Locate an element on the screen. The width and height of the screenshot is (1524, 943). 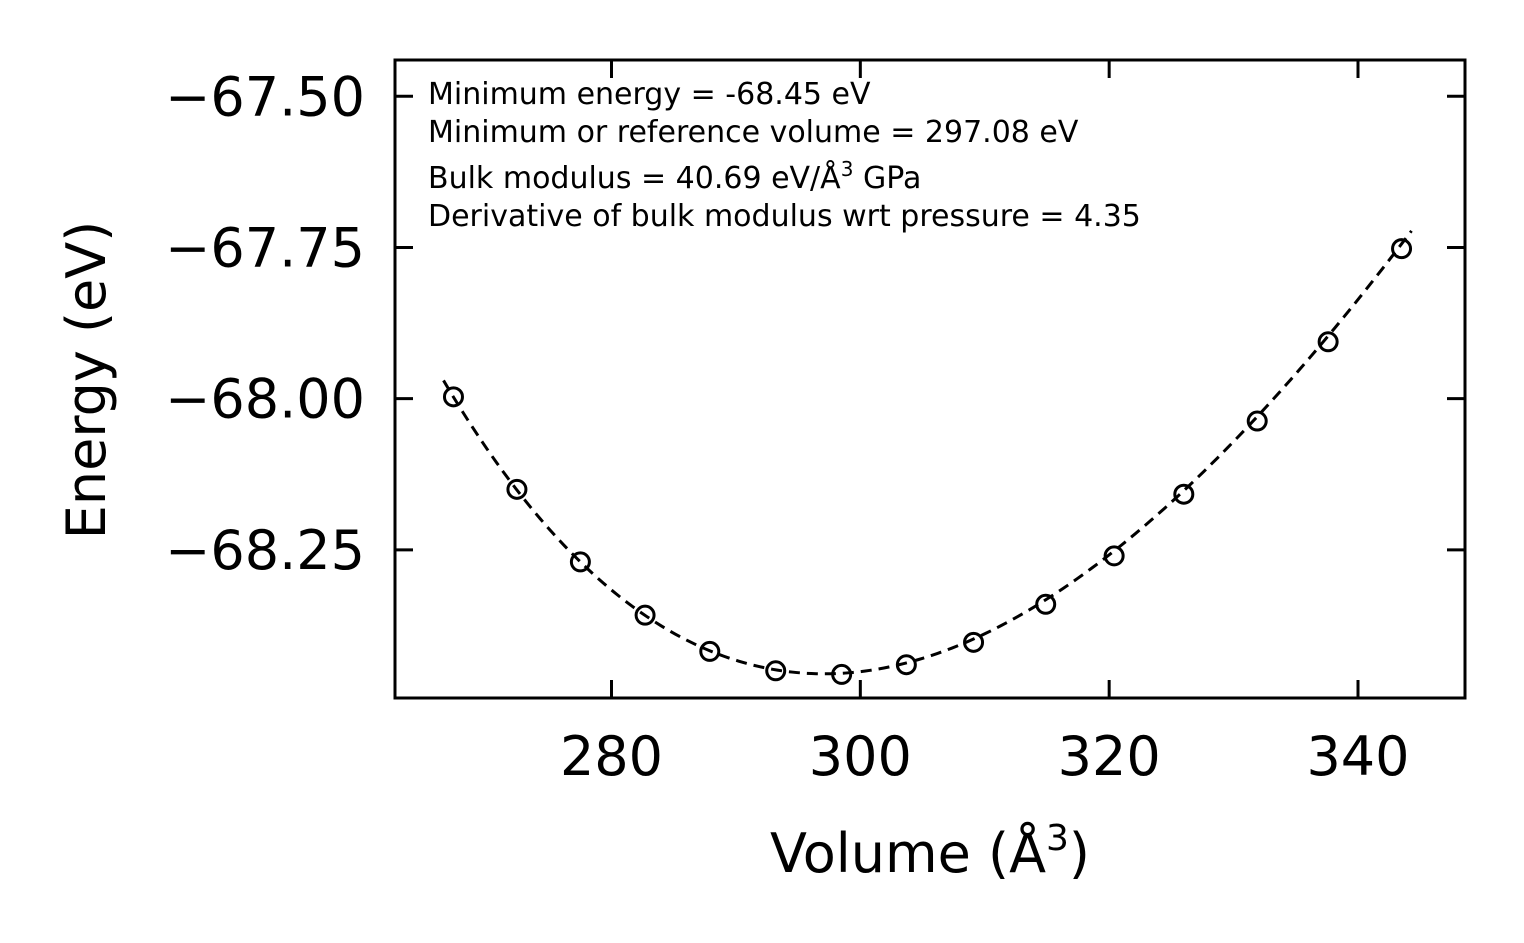
y-tick-label: −68.25 is located at coordinates (265, 550).